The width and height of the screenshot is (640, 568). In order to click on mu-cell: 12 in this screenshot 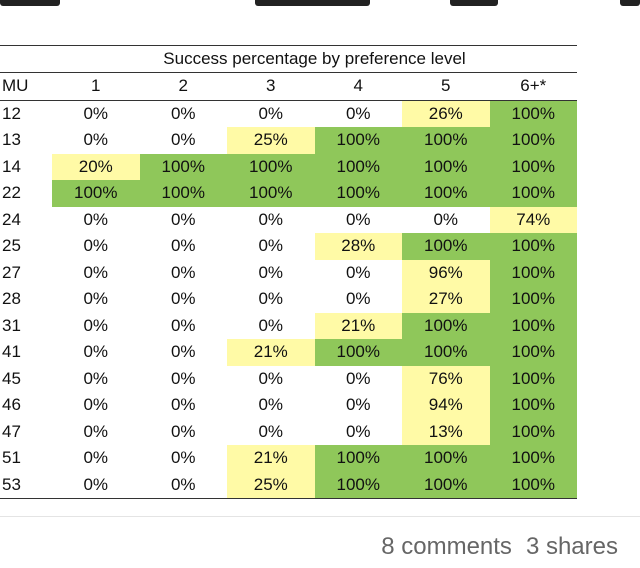, I will do `click(11, 113)`.